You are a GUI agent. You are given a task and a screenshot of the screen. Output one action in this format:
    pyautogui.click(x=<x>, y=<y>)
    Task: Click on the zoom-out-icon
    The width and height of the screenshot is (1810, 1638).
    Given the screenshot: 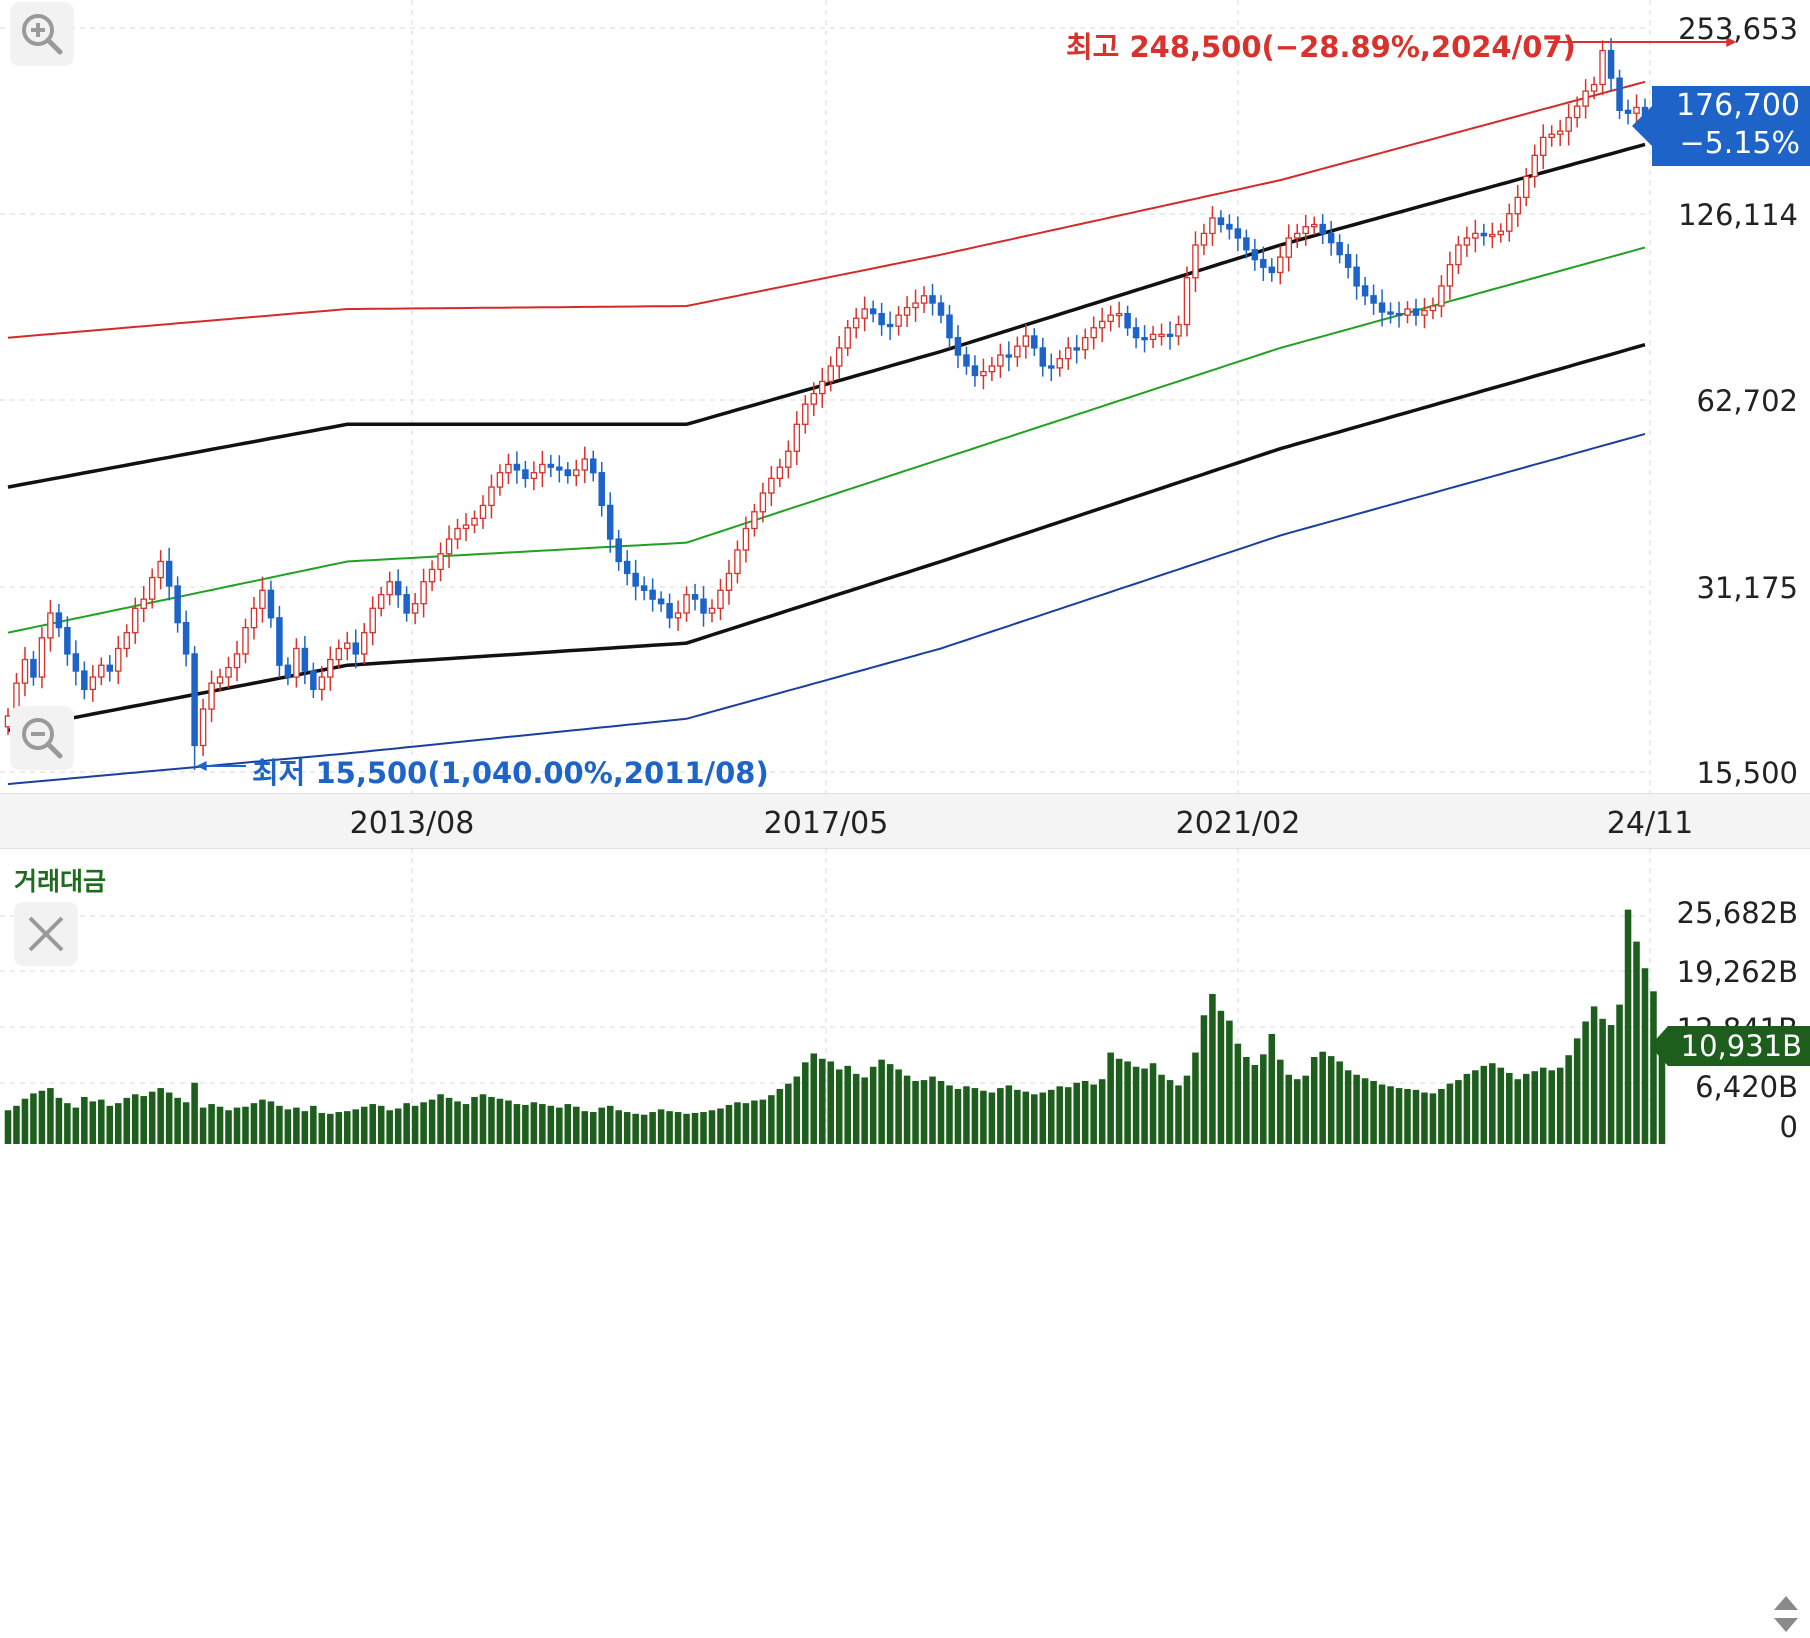 What is the action you would take?
    pyautogui.click(x=42, y=738)
    